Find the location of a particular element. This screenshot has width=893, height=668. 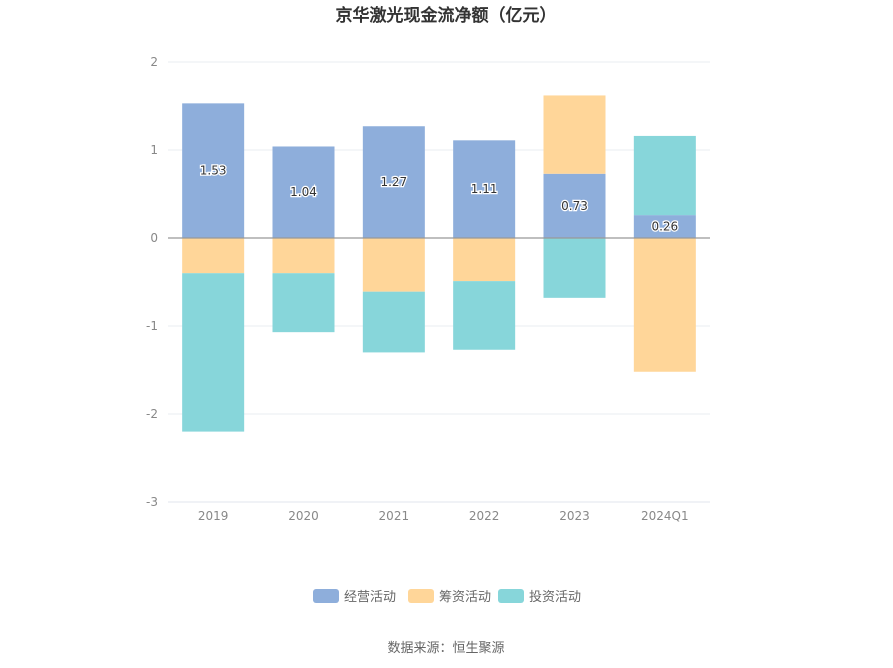

bar-operating-2023 is located at coordinates (574, 205).